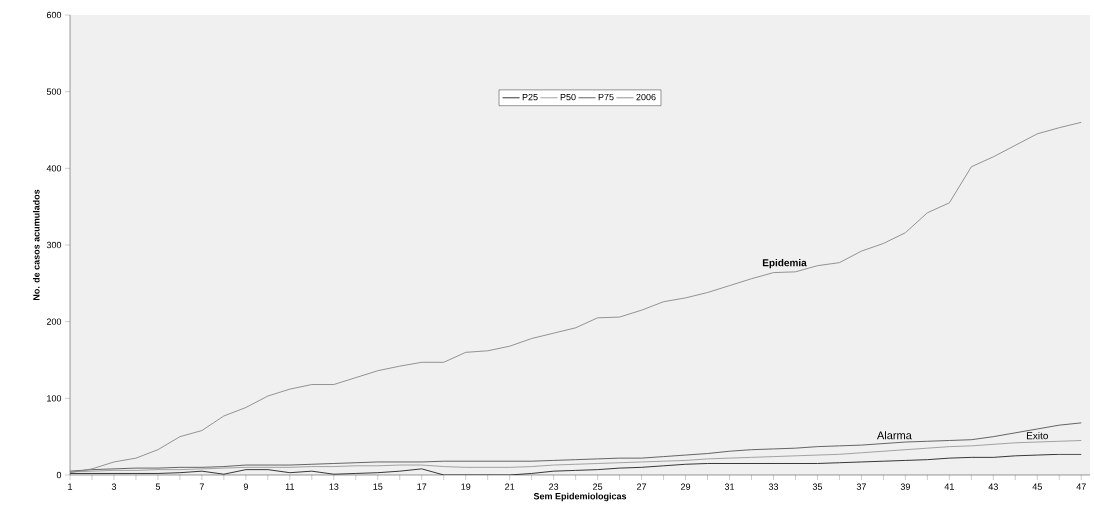 Image resolution: width=1094 pixels, height=527 pixels. What do you see at coordinates (598, 486) in the screenshot?
I see `x-tick-label: 25` at bounding box center [598, 486].